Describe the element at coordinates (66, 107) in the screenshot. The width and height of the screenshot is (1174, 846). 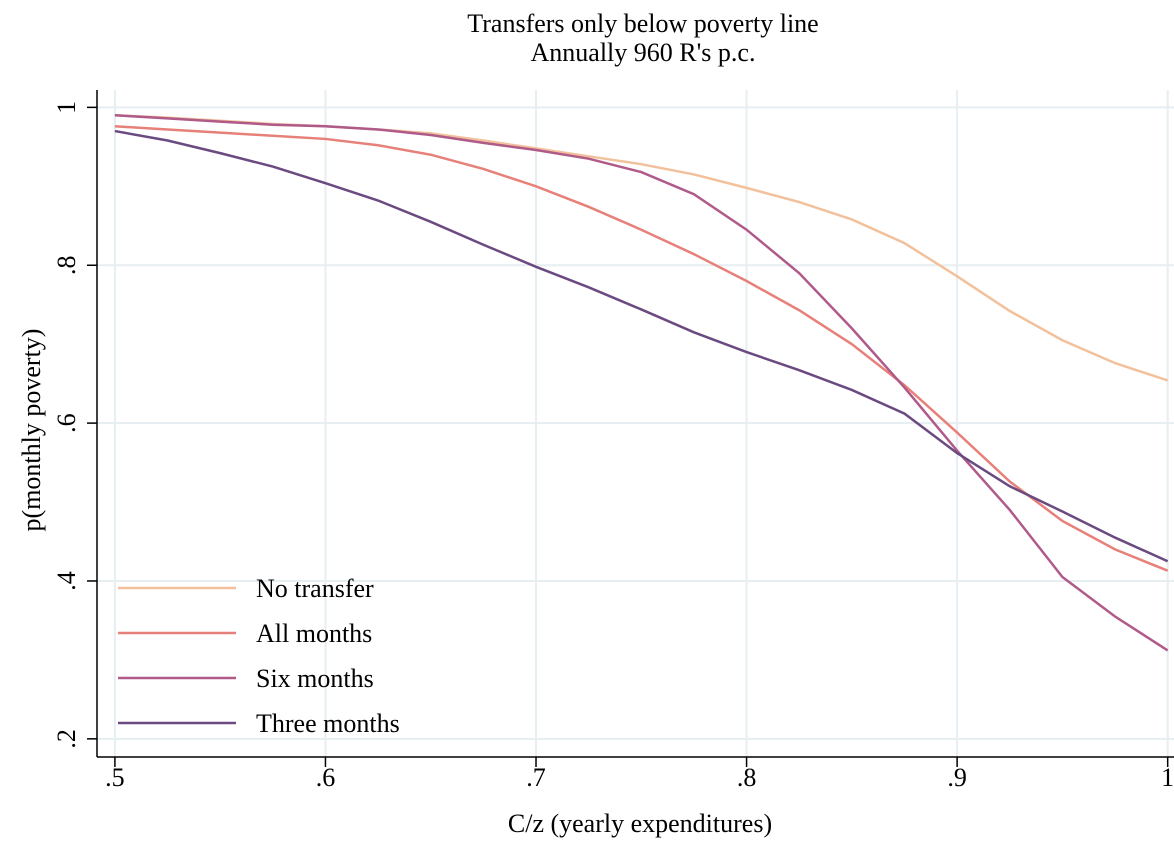
I see `y-tick-label: 1` at that location.